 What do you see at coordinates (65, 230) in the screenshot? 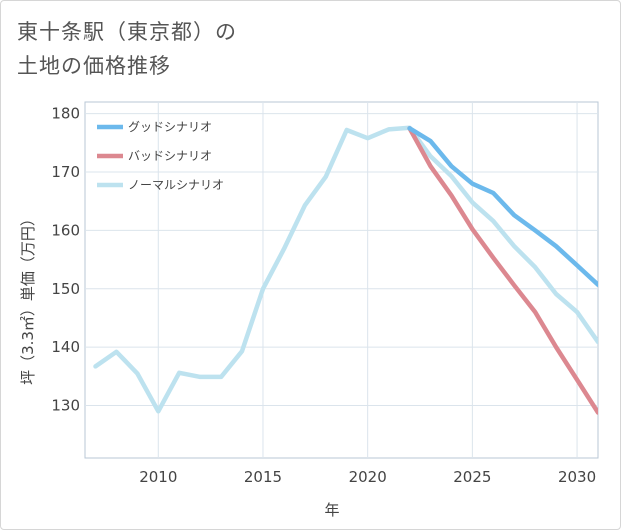
I see `y-tick-label: 160` at bounding box center [65, 230].